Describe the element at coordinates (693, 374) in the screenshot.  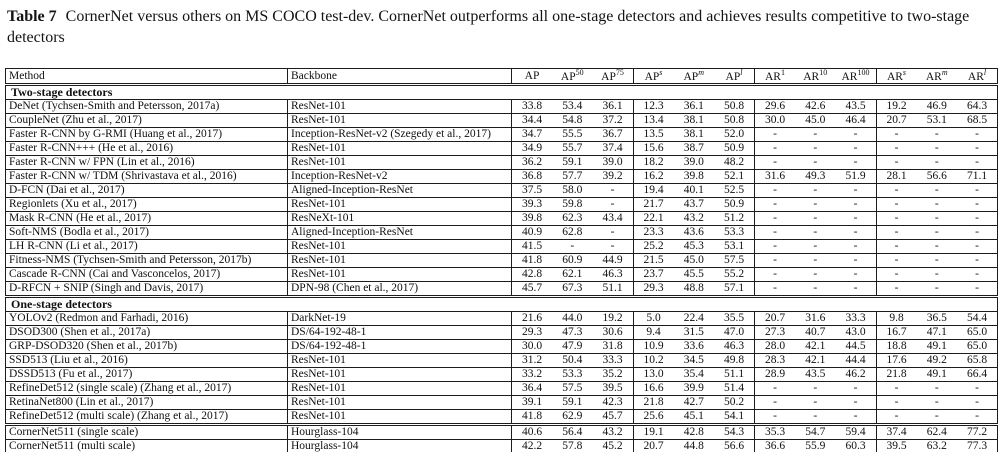
I see `metric-cell: 35.4` at that location.